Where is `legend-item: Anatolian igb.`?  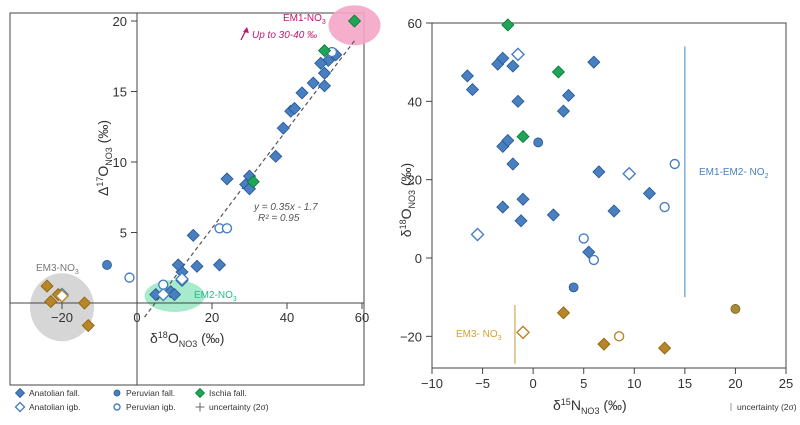
legend-item: Anatolian igb. is located at coordinates (47, 407).